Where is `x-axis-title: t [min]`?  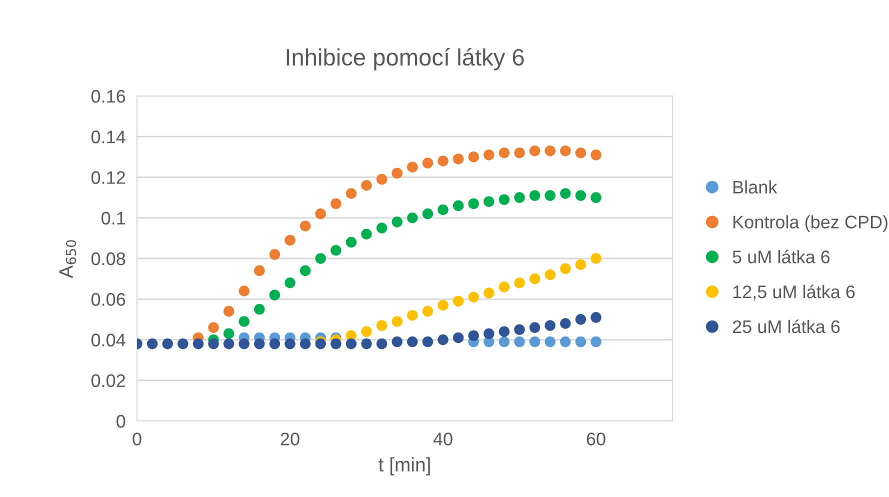
x-axis-title: t [min] is located at coordinates (404, 466).